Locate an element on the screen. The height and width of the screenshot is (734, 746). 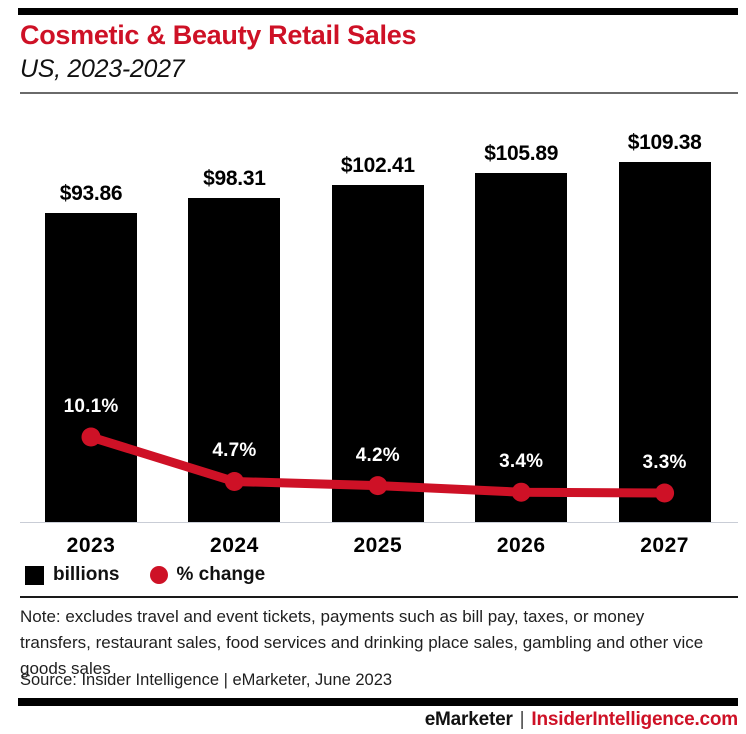
footer-branding: eMarketer | InsiderIntelligence.com is located at coordinates (581, 720).